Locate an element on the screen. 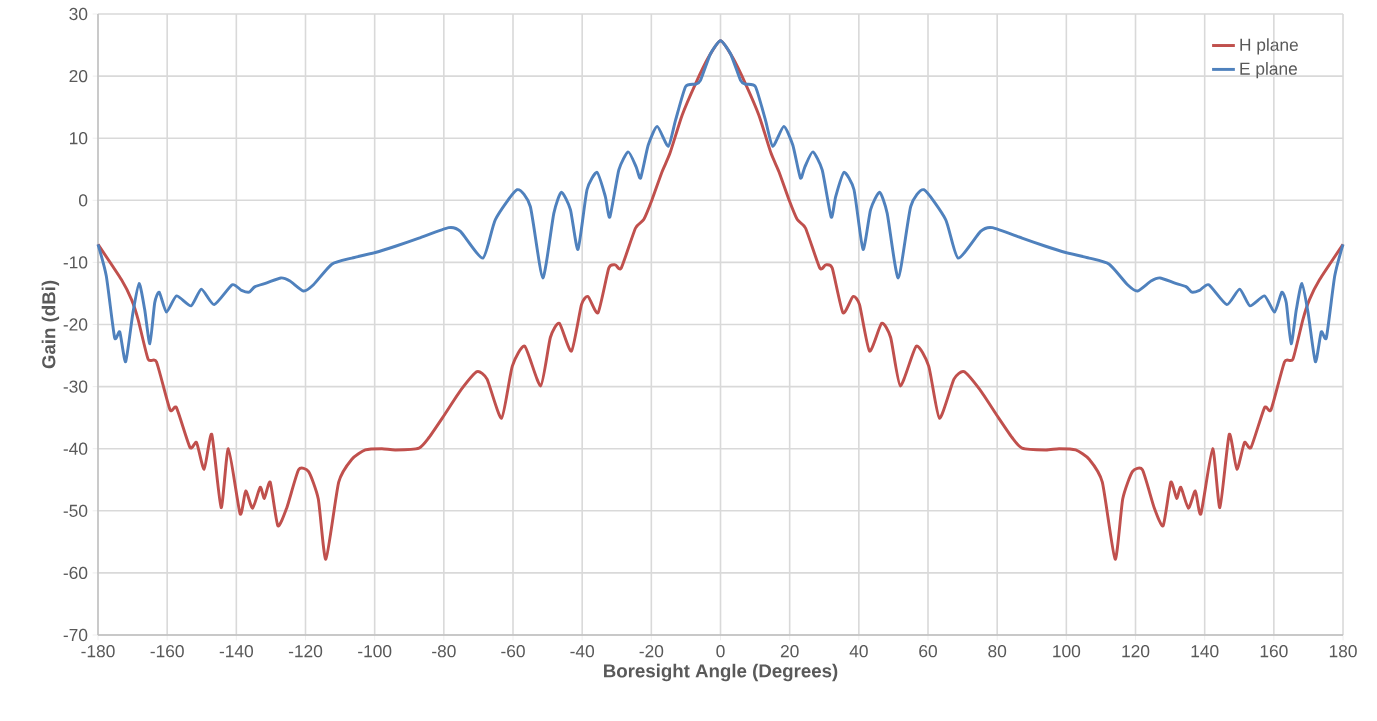 Image resolution: width=1377 pixels, height=721 pixels. x-tick-label: -60 is located at coordinates (513, 651).